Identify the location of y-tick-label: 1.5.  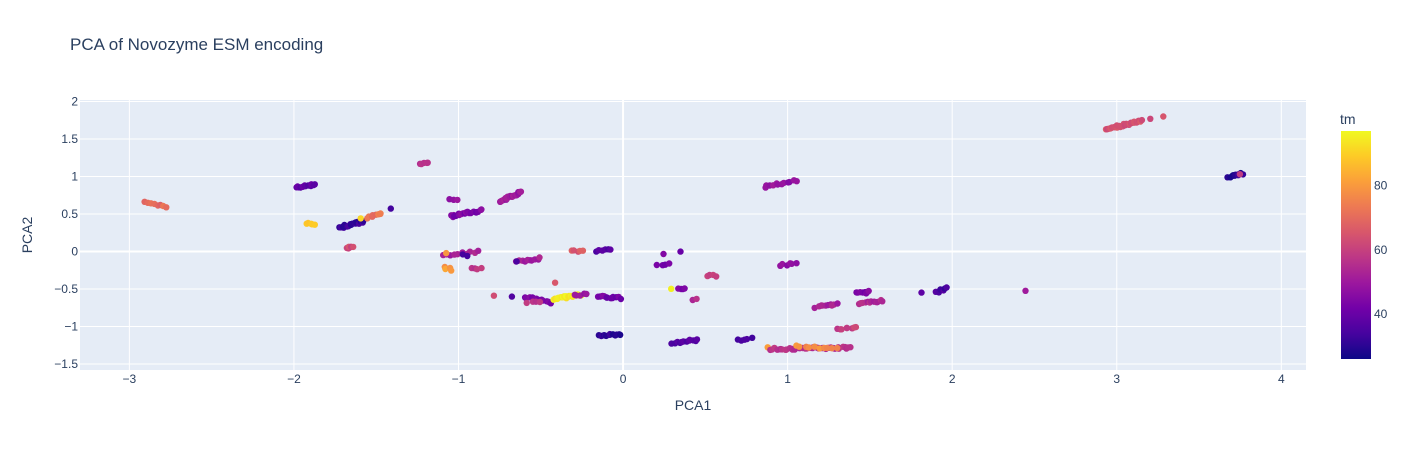
(69, 139).